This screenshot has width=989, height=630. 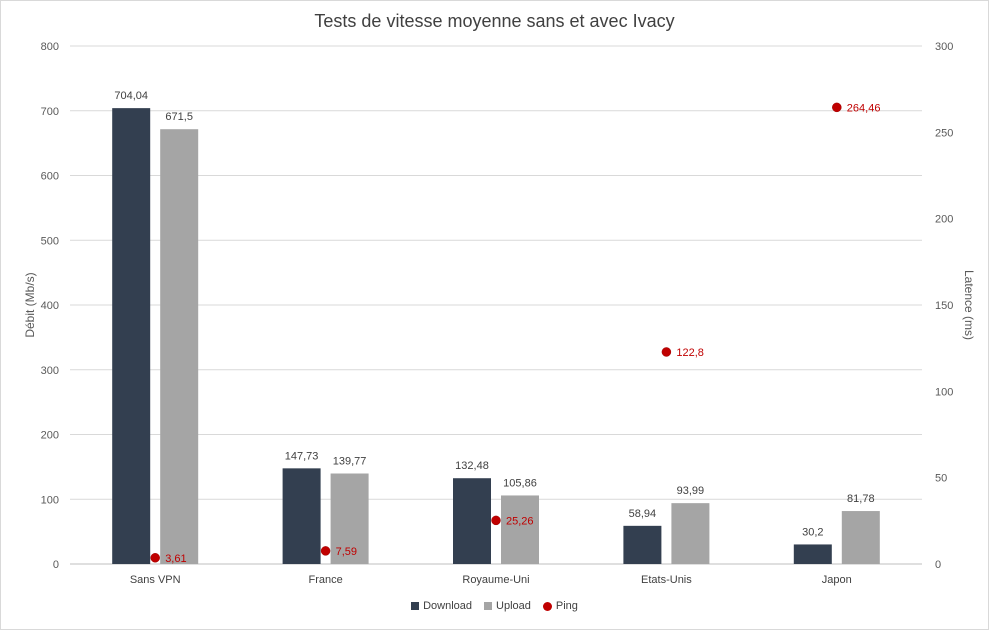 What do you see at coordinates (415, 606) in the screenshot?
I see `legend-swatch-download` at bounding box center [415, 606].